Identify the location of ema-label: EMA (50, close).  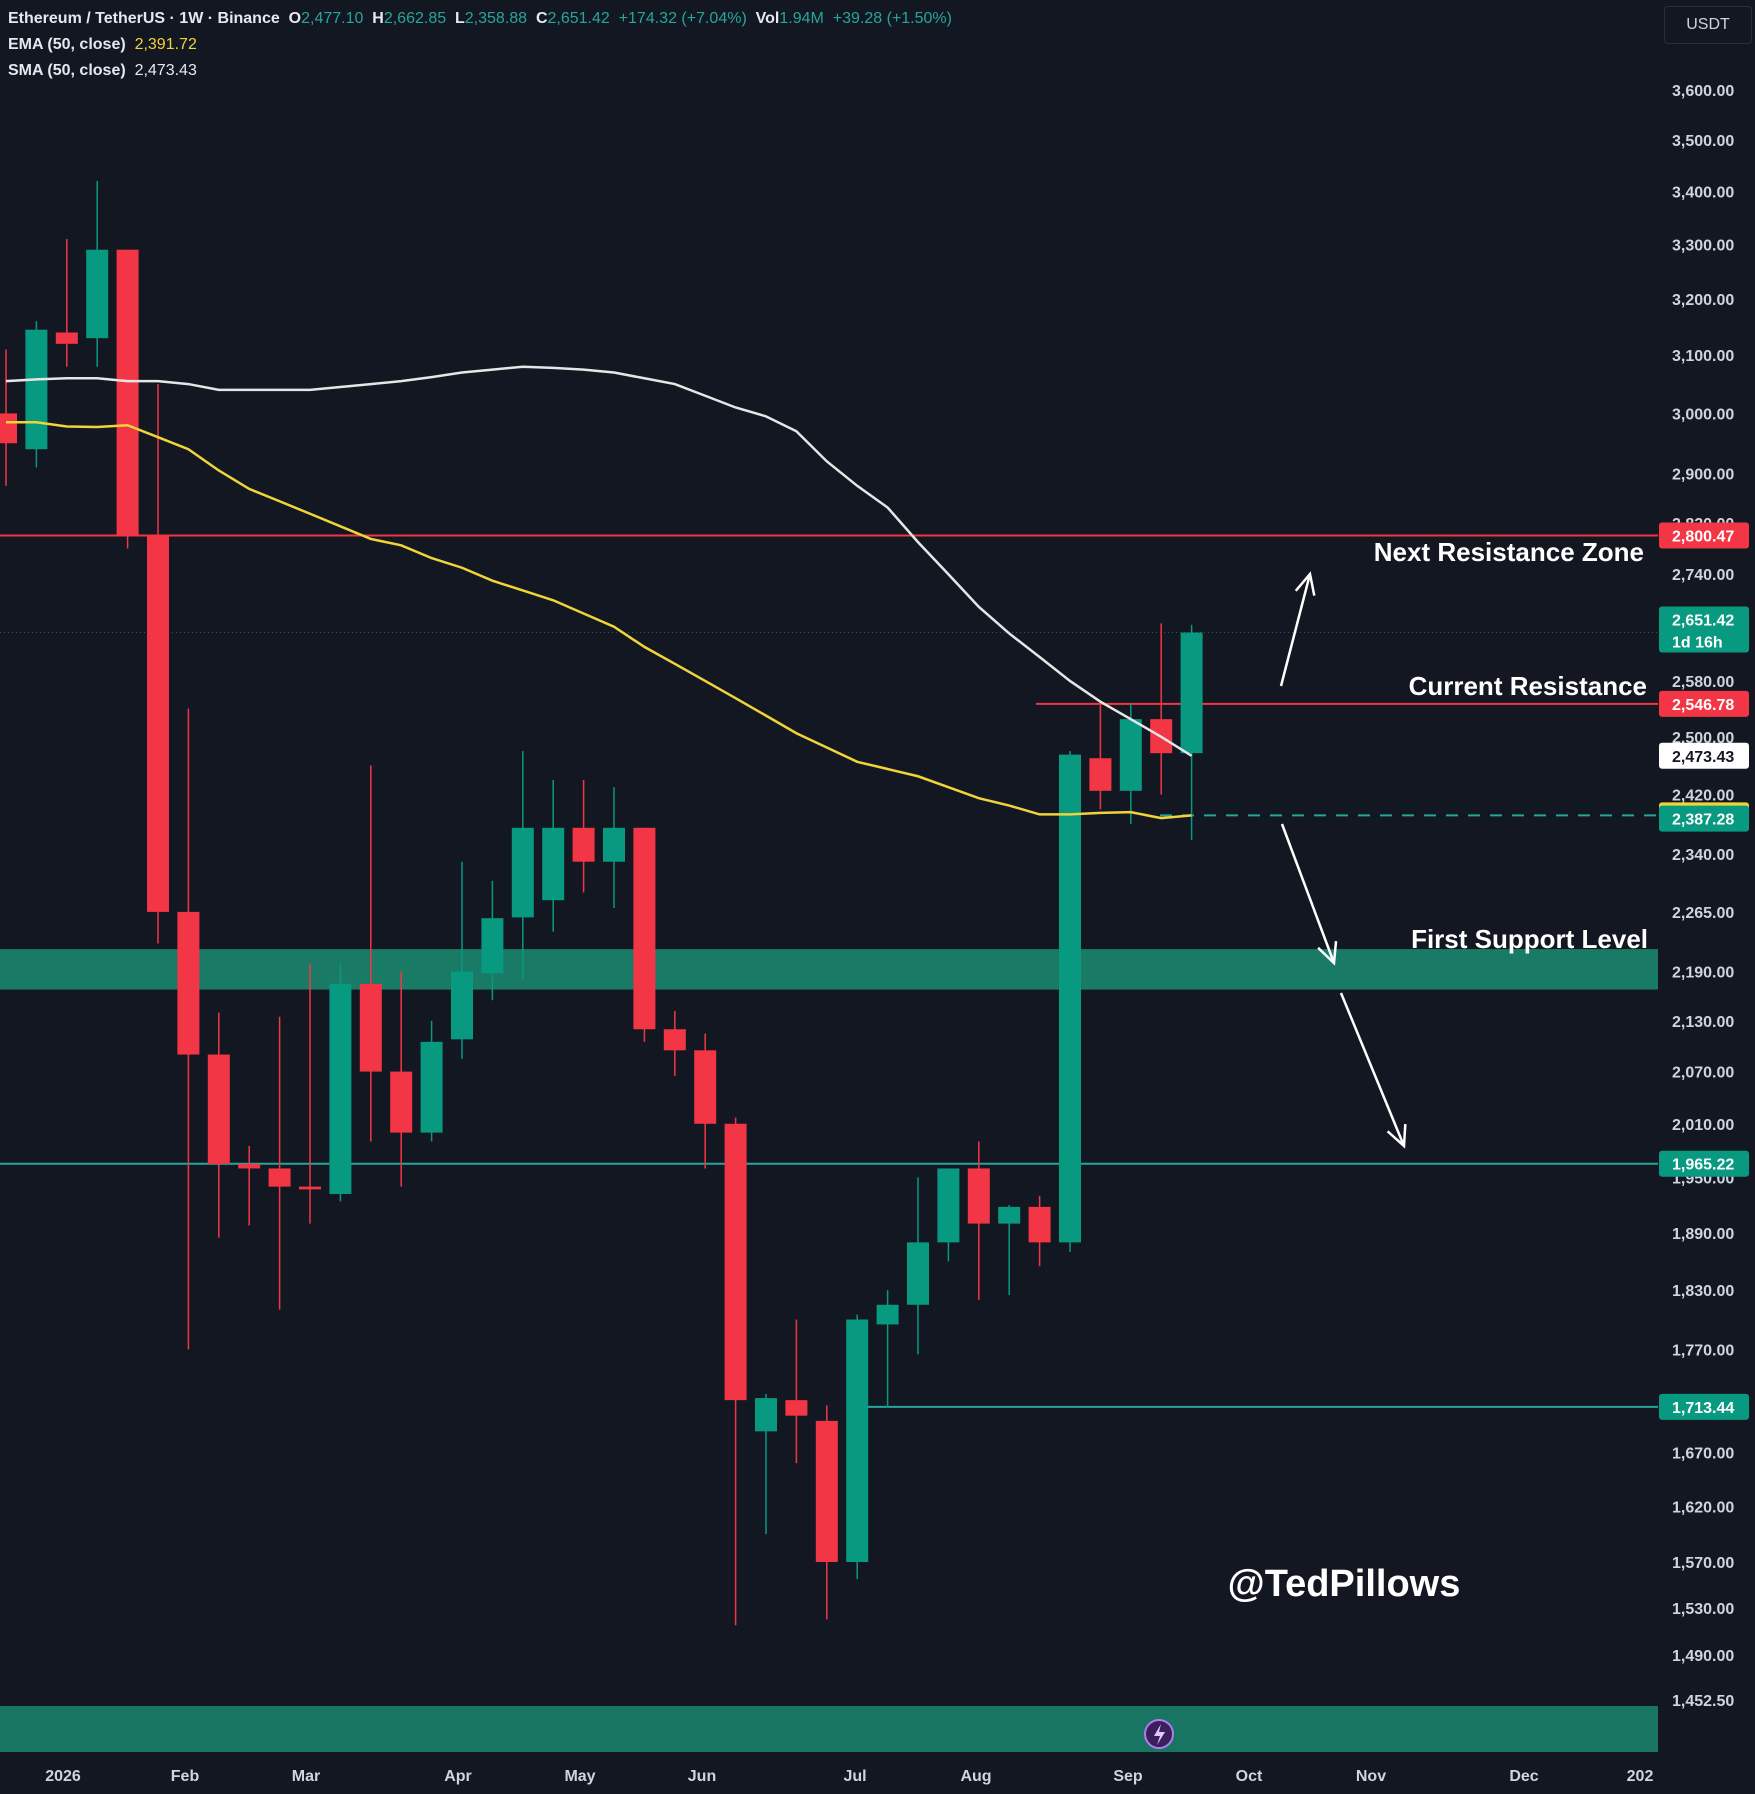
(67, 44).